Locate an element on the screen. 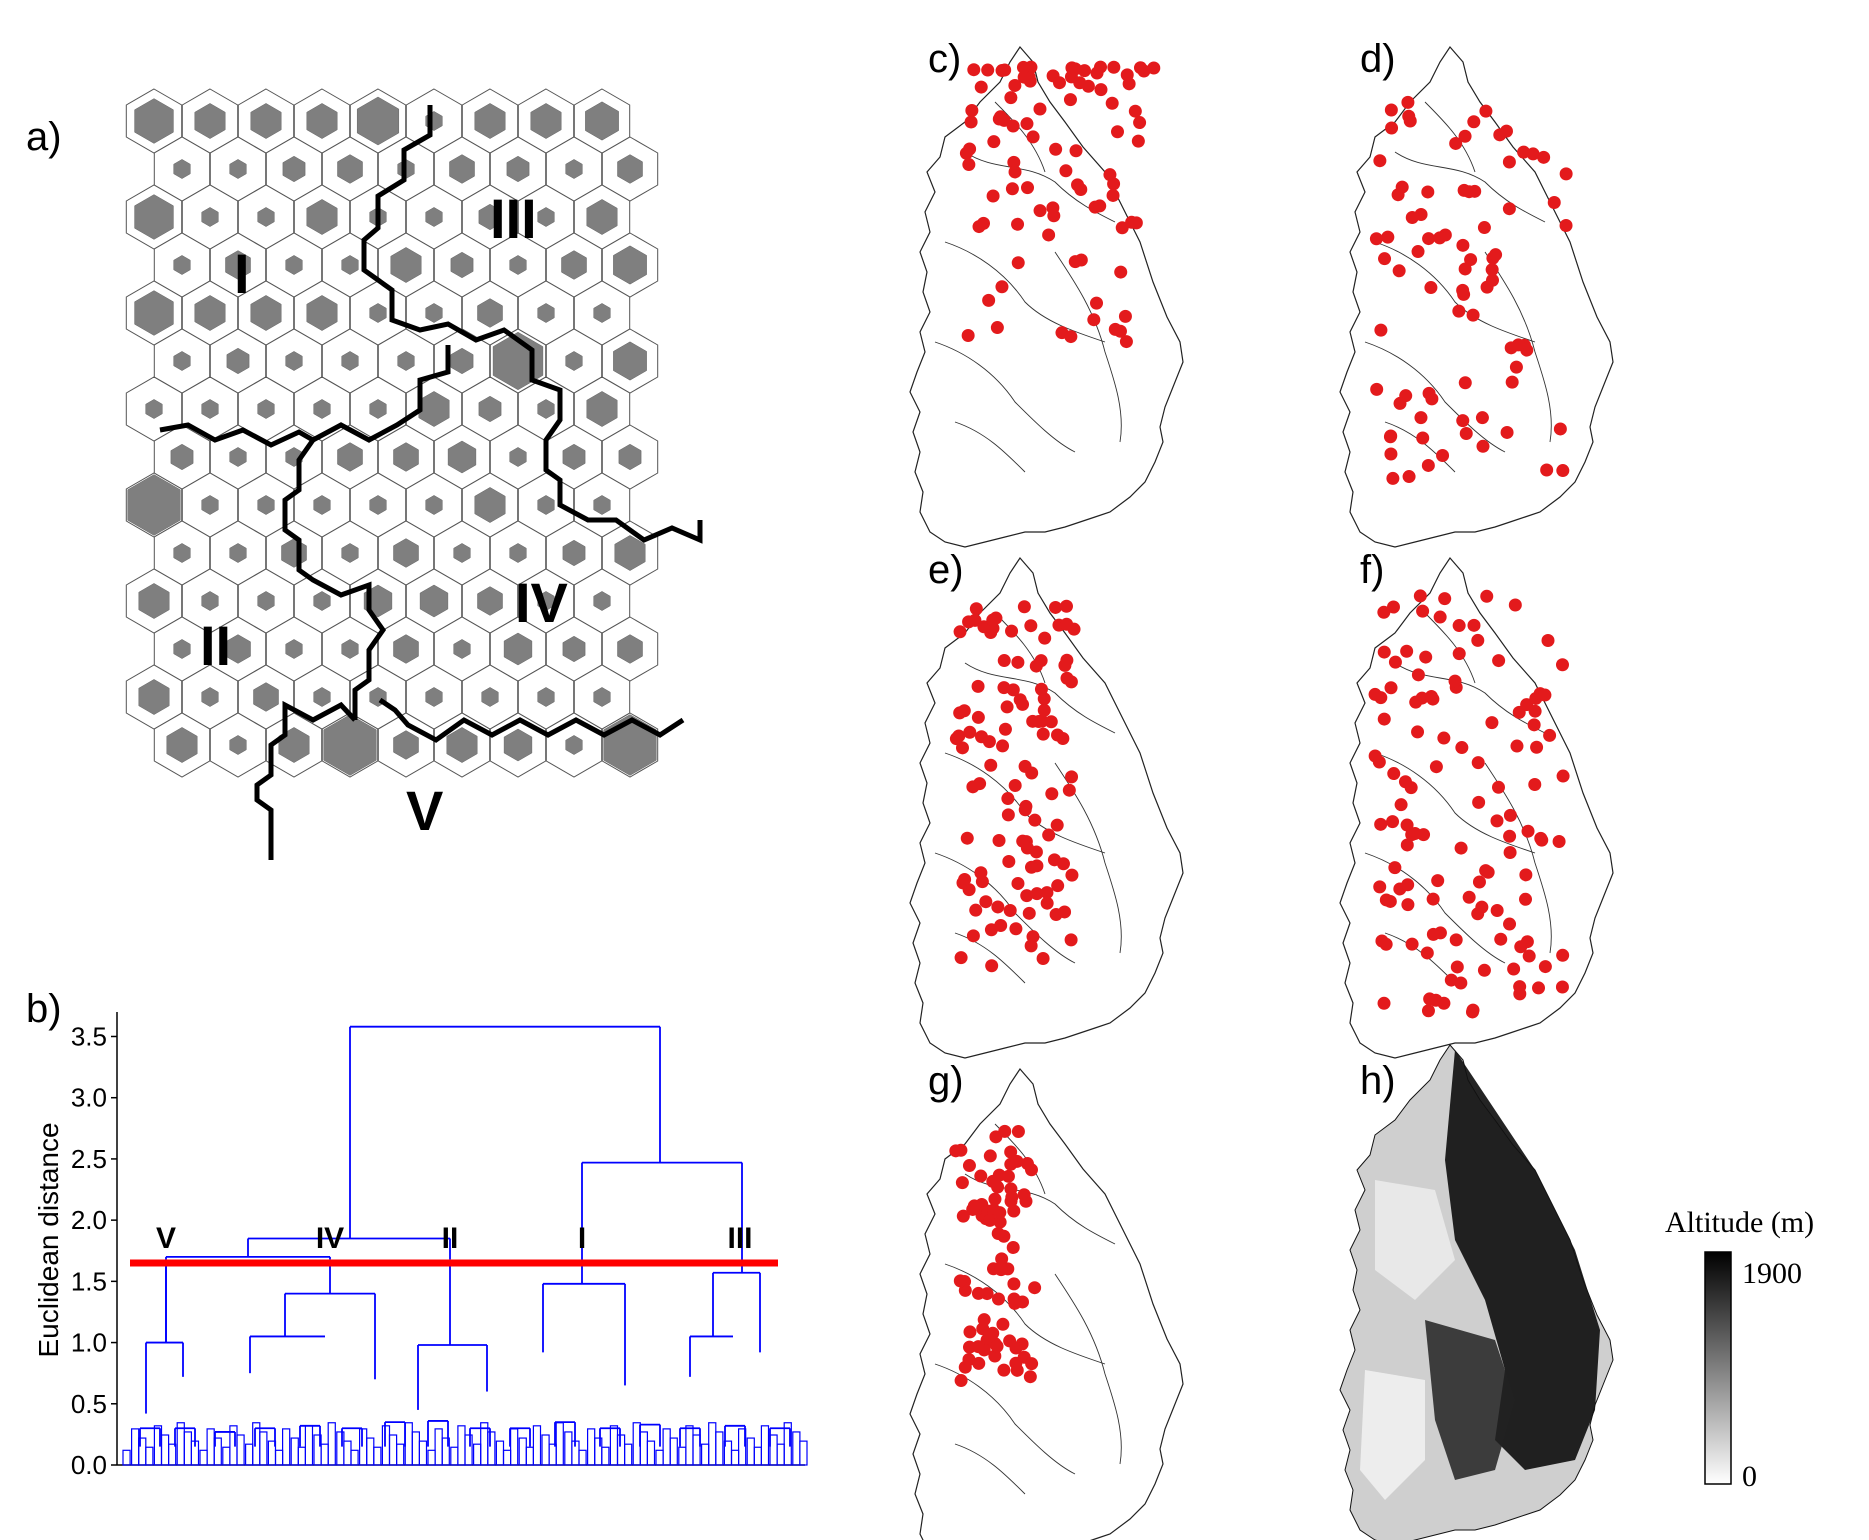  cluster-borders is located at coordinates (431, 482).